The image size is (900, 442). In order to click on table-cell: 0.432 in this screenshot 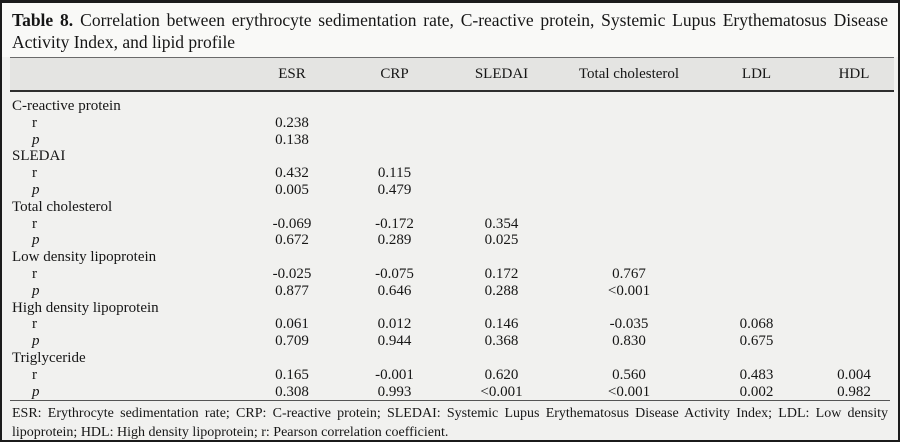, I will do `click(292, 173)`.